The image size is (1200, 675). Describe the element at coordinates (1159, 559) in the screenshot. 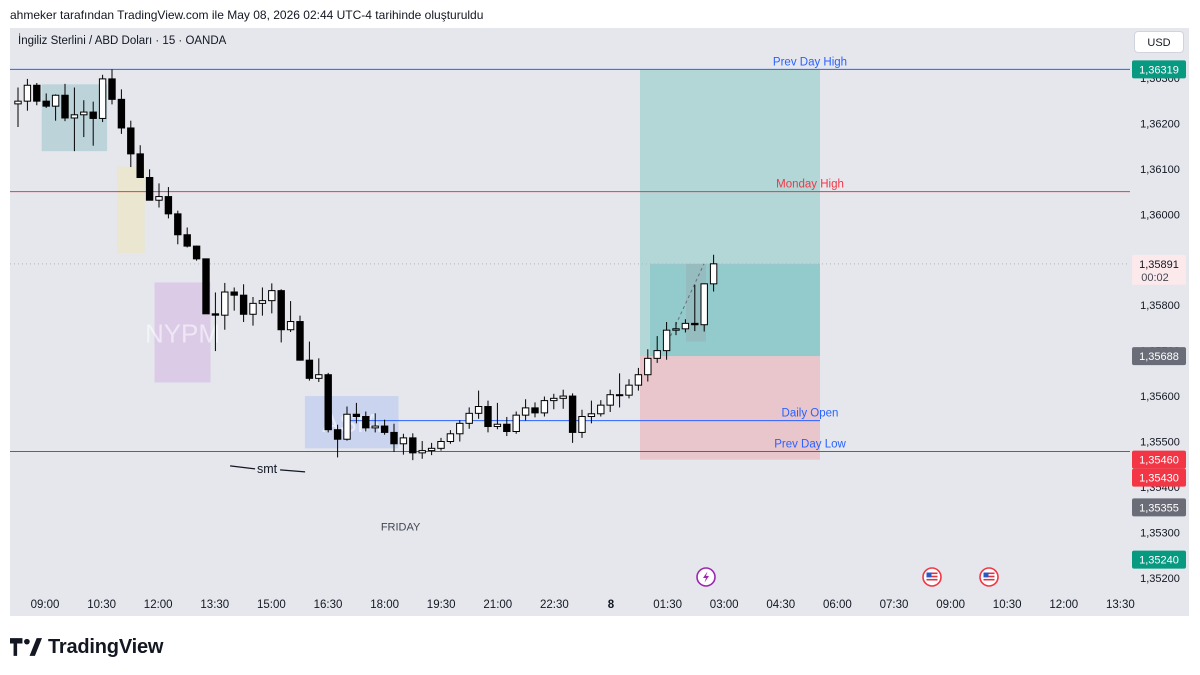

I see `price-badge: 1,35240` at that location.